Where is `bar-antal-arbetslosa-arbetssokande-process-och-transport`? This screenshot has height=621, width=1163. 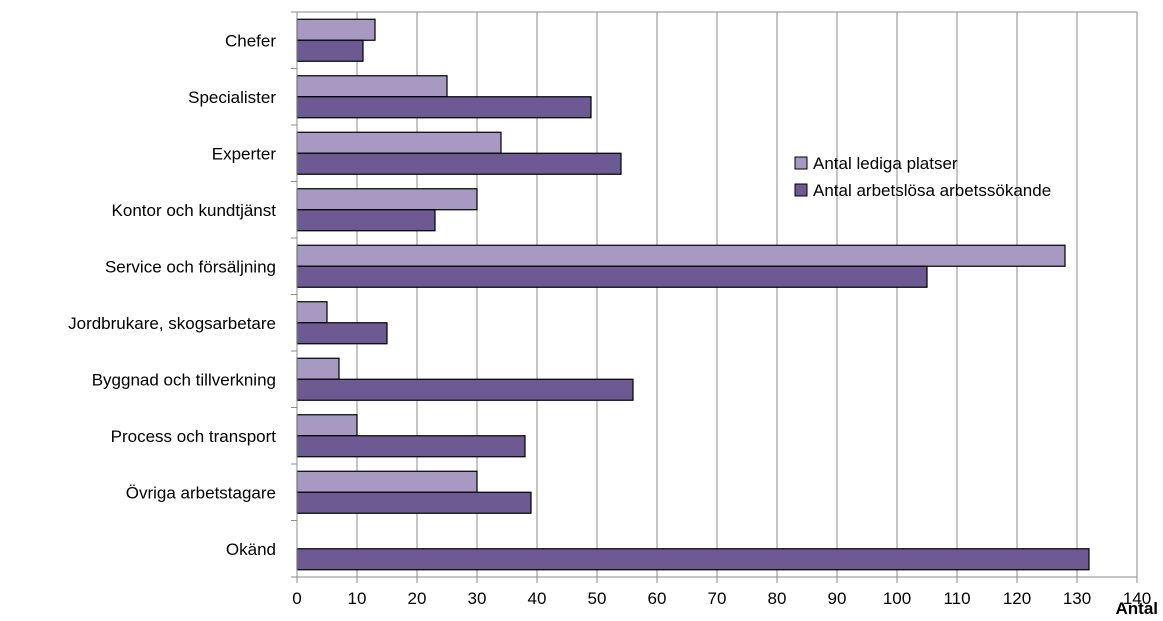 bar-antal-arbetslosa-arbetssokande-process-och-transport is located at coordinates (411, 446).